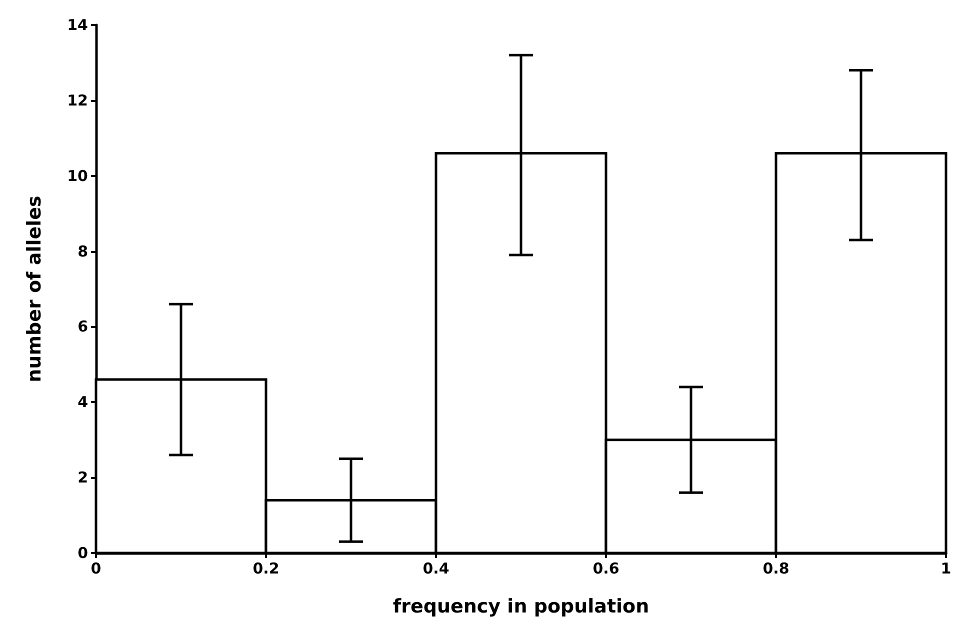  Describe the element at coordinates (946, 569) in the screenshot. I see `x-tick-label: 1` at that location.